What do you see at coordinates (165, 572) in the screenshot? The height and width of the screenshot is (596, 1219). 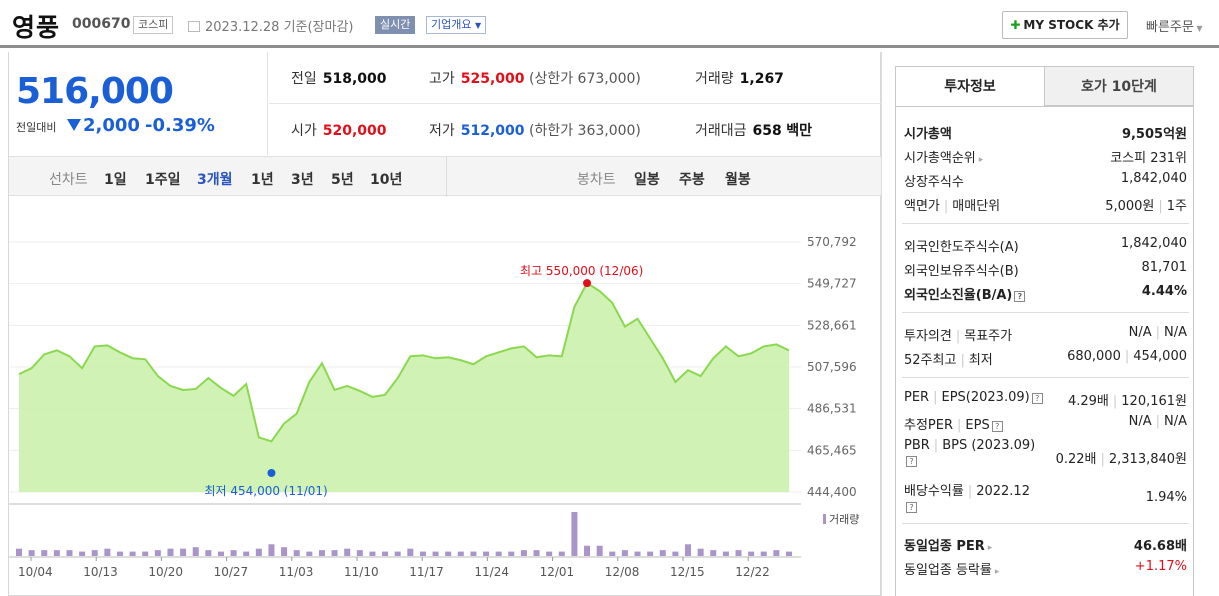 I see `x-tick-label: 10/20` at bounding box center [165, 572].